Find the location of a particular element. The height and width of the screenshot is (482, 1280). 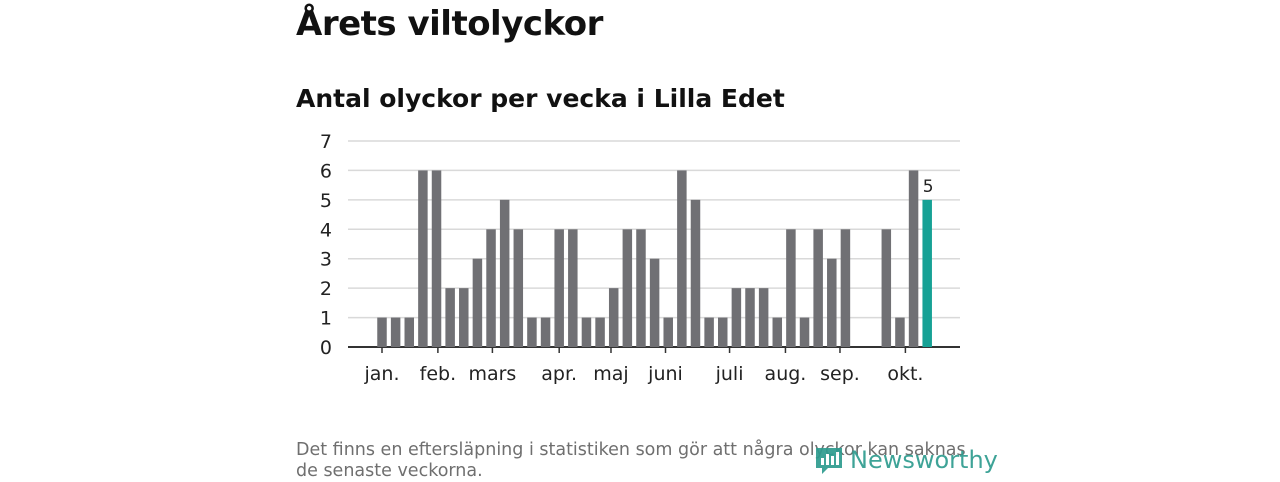

data-labels: 5 is located at coordinates (928, 187).